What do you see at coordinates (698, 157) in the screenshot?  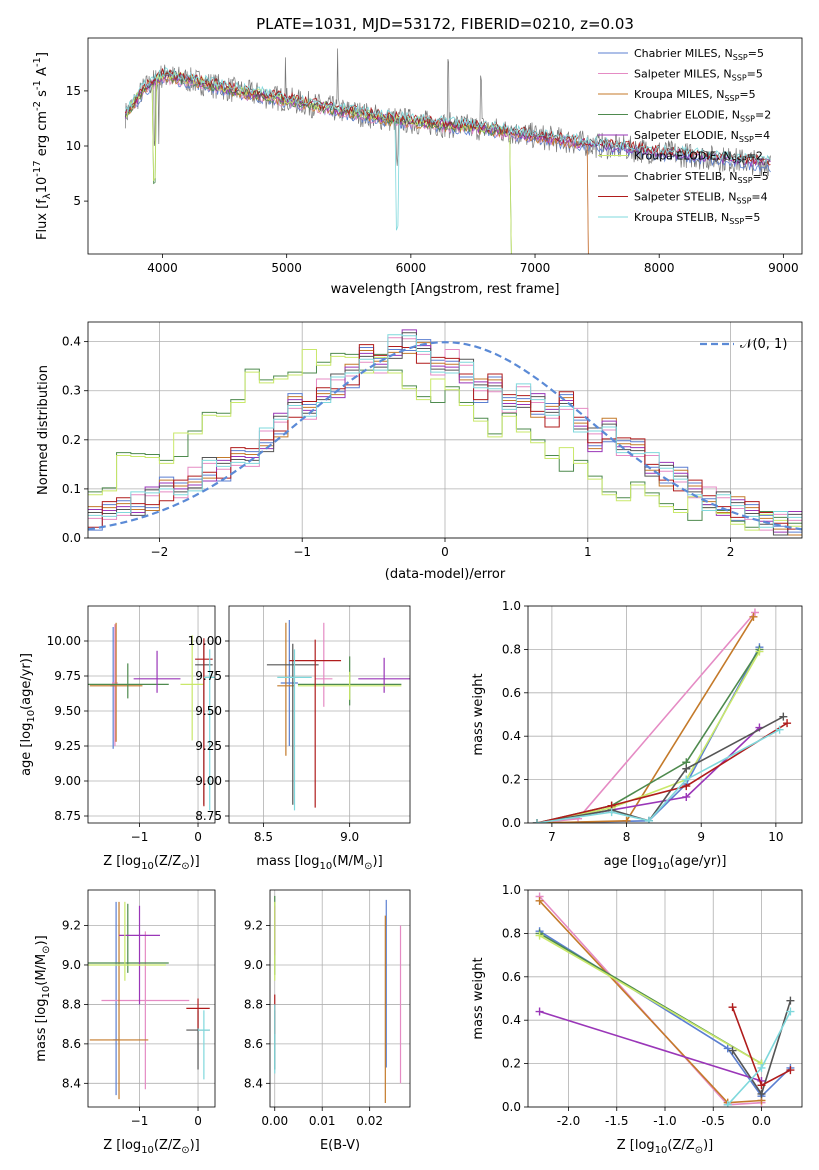 I see `legend-entry-6: Kroupa ELODIE, NSSP=2` at bounding box center [698, 157].